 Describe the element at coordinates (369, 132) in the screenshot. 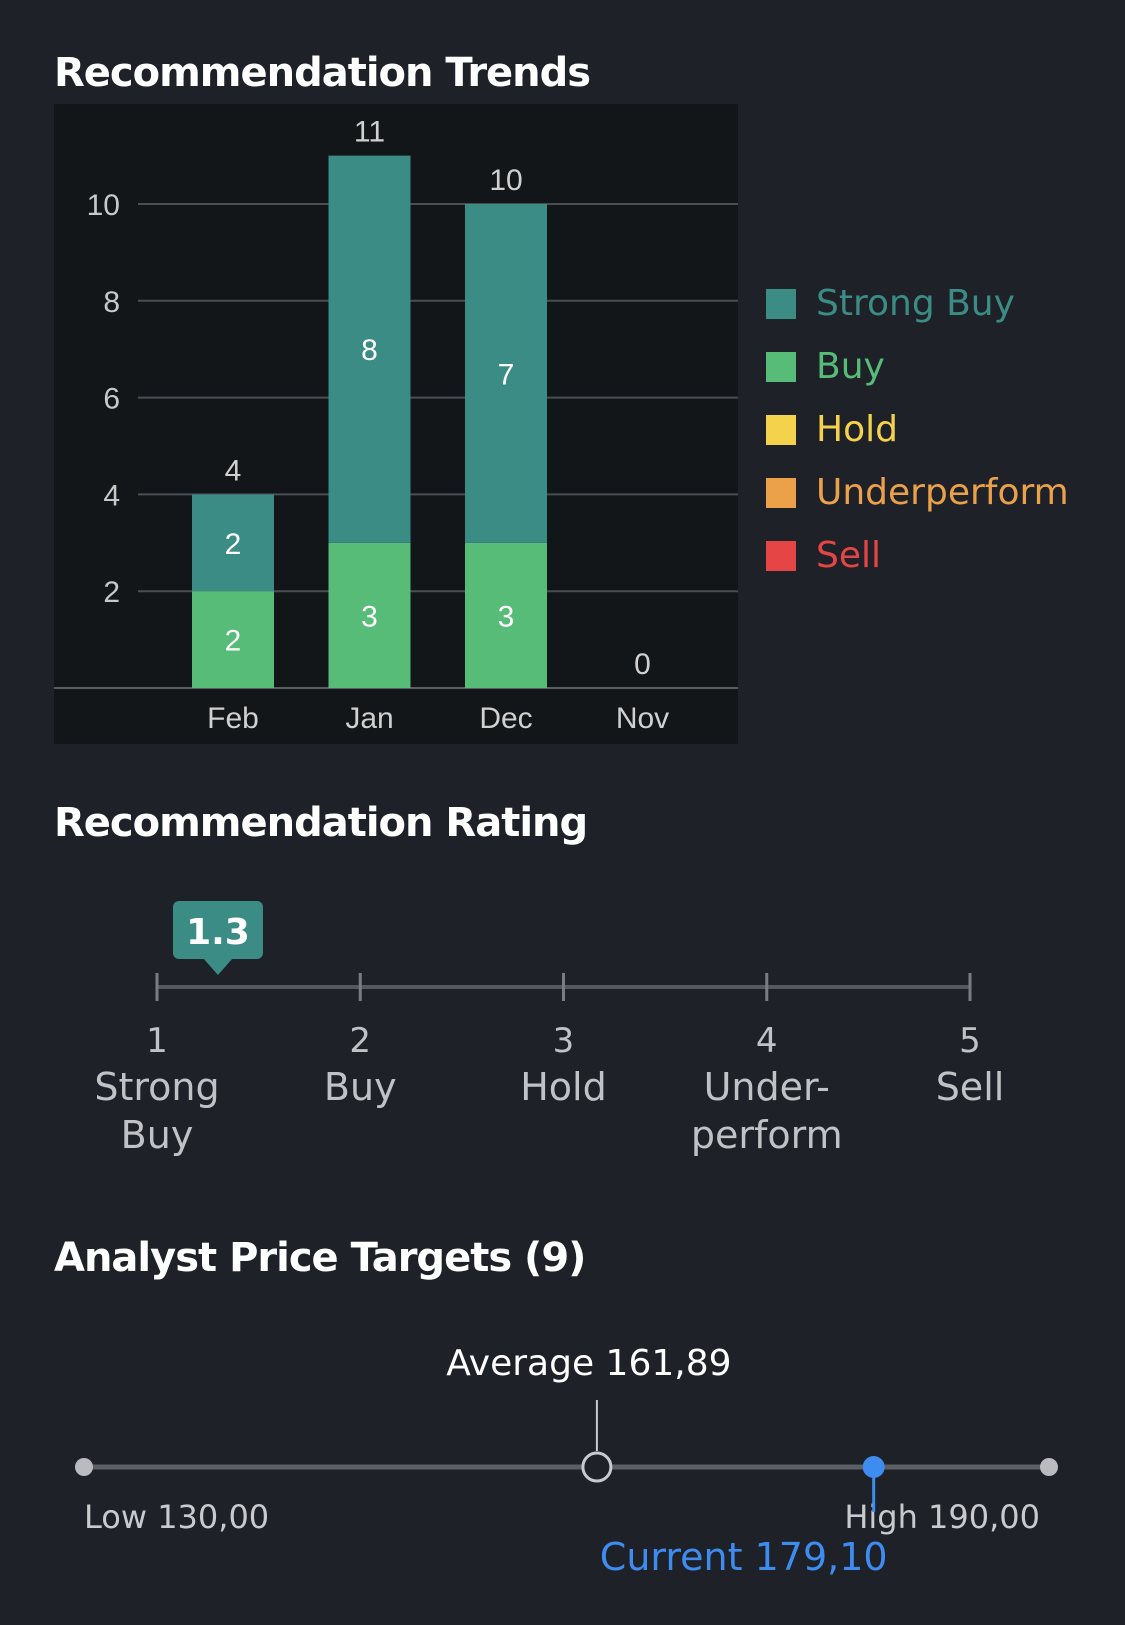

I see `bar-total-label: 11` at that location.